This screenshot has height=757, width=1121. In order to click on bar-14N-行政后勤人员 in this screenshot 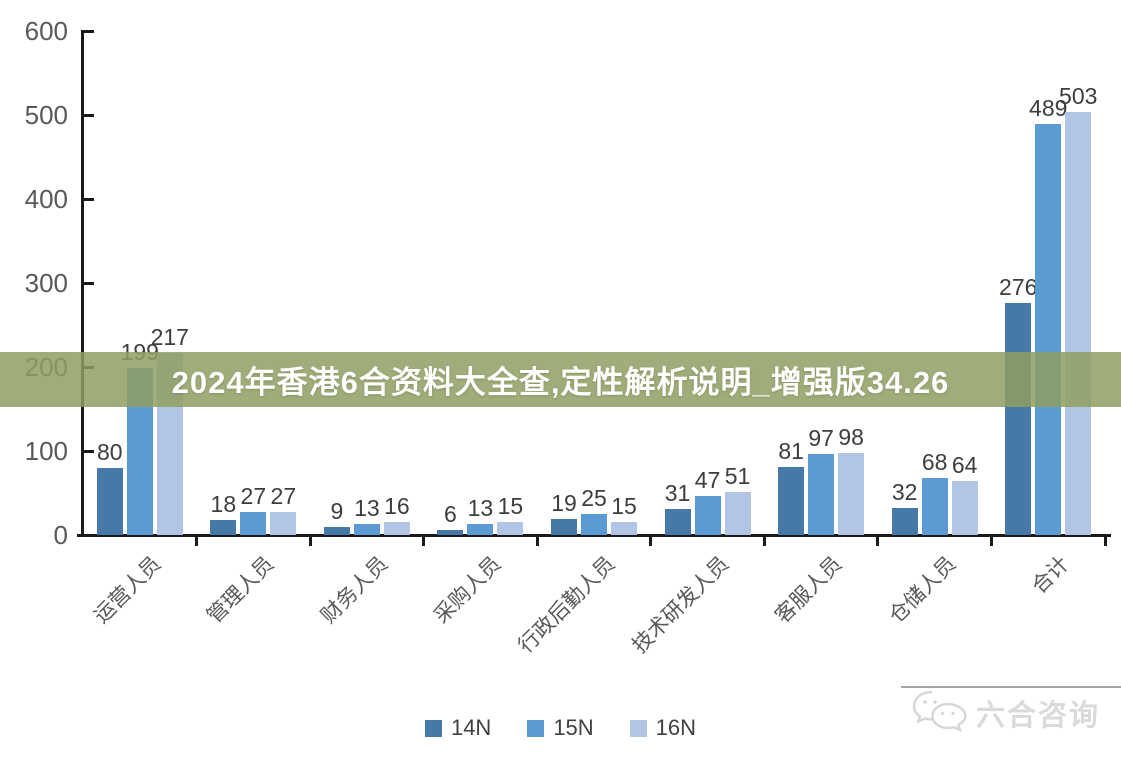, I will do `click(564, 527)`.